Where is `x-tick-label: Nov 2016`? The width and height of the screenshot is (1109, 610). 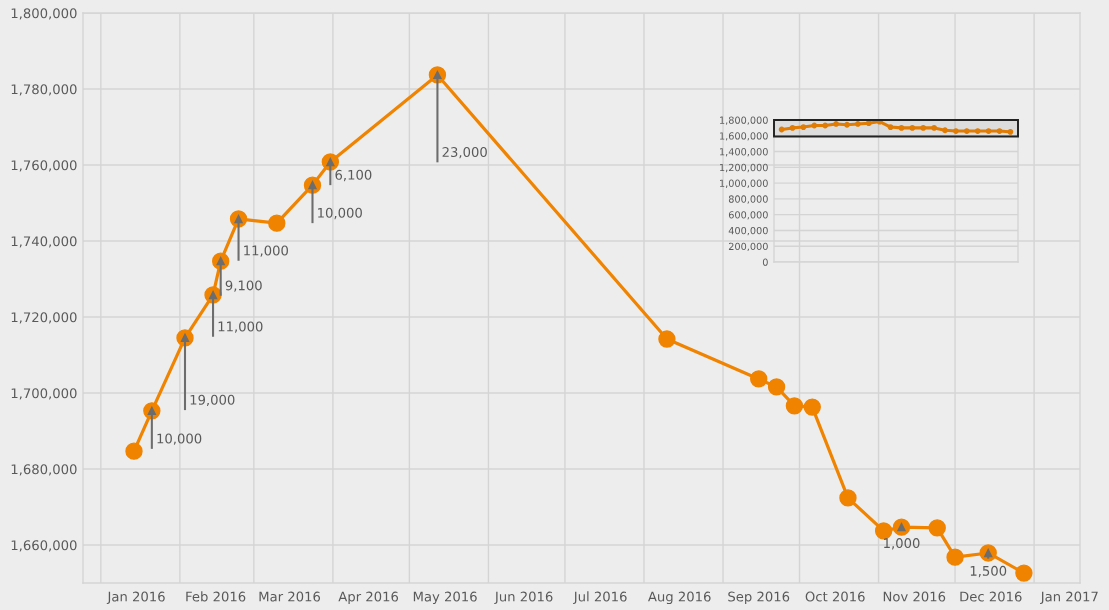 x-tick-label: Nov 2016 is located at coordinates (914, 596).